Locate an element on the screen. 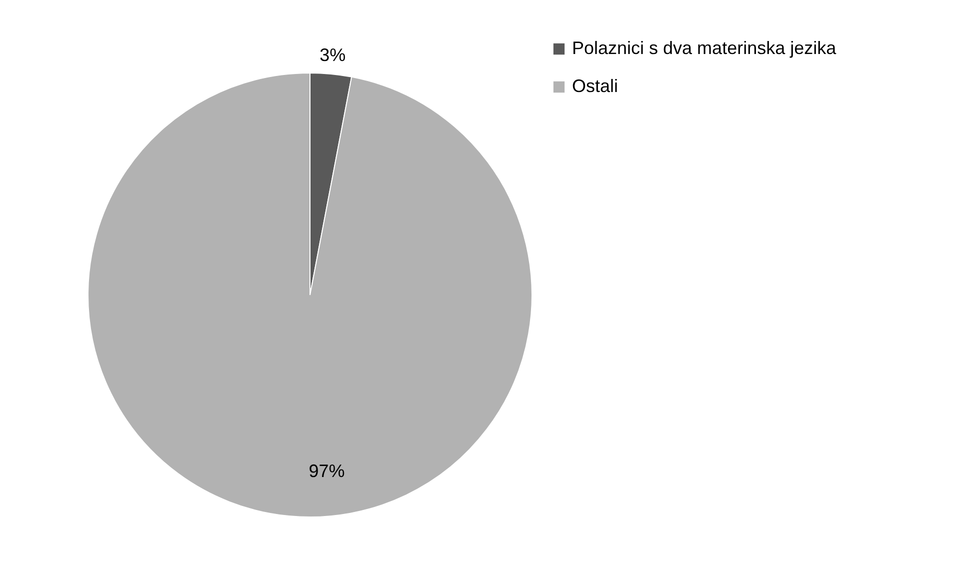  legend-label: Polaznici s dva materinska jezika is located at coordinates (705, 48).